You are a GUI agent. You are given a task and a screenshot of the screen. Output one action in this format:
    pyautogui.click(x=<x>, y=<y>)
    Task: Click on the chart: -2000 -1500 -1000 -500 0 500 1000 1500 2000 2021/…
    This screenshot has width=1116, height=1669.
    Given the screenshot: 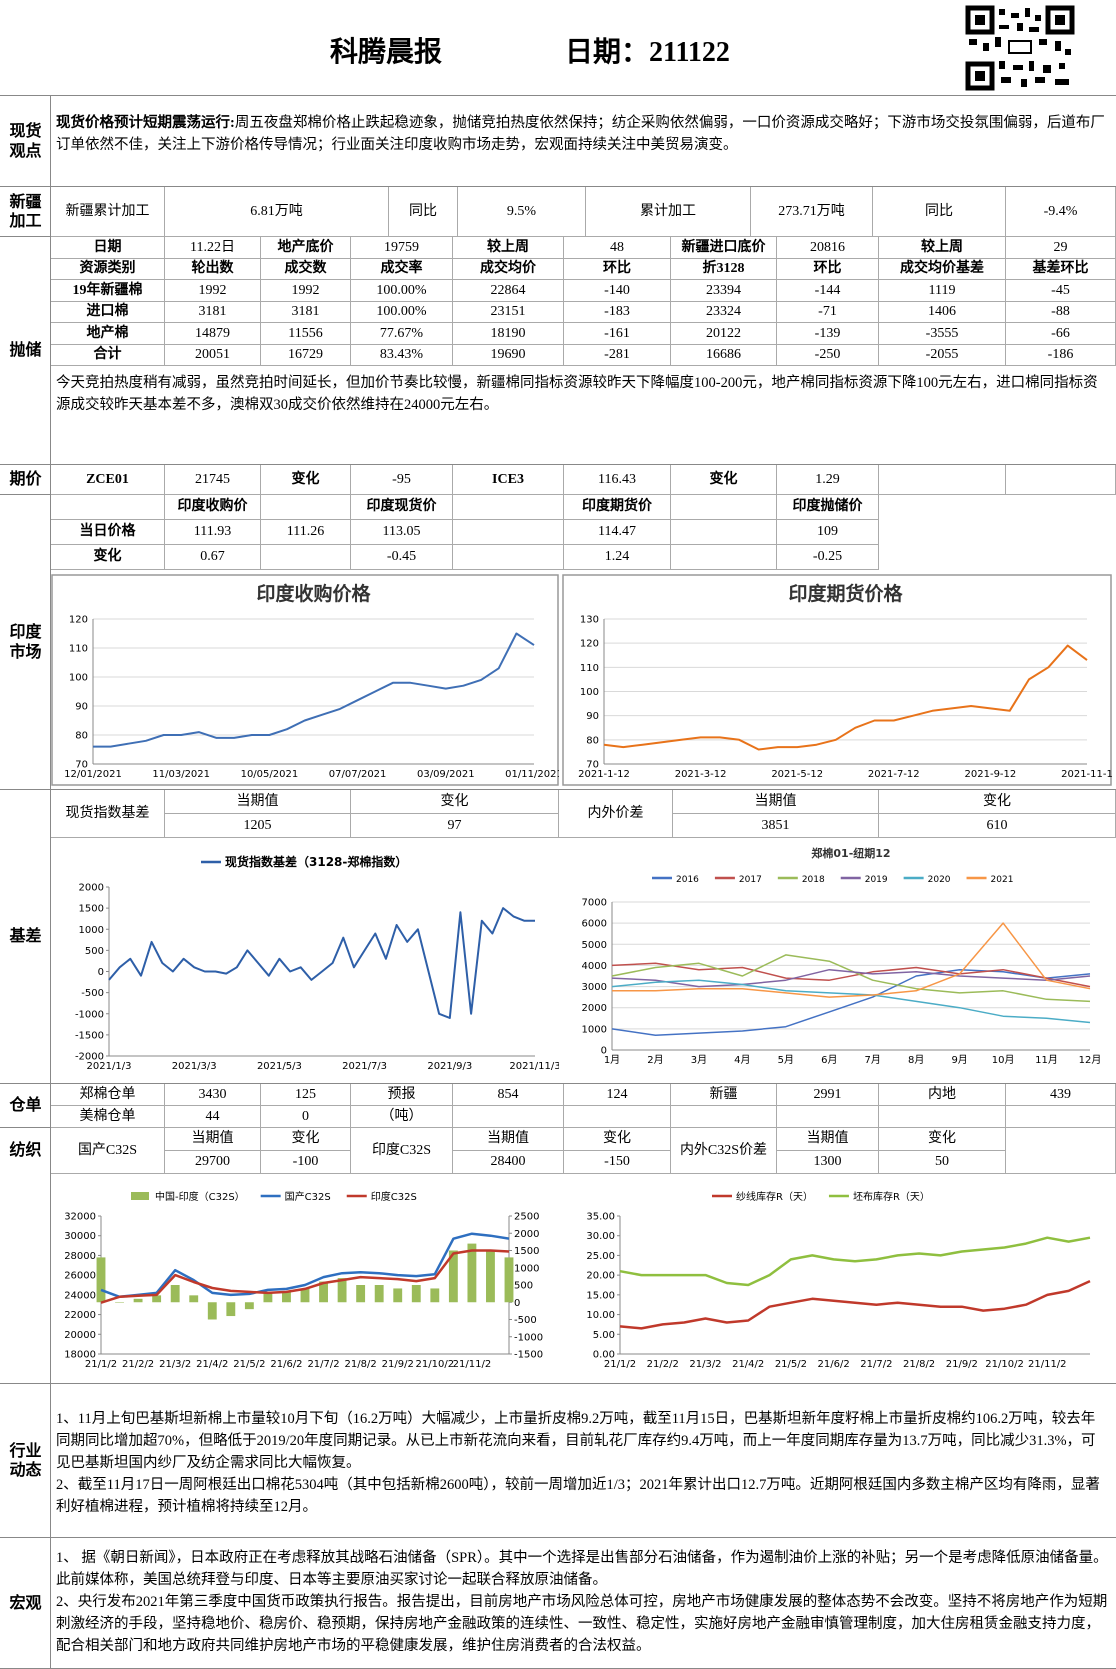 What is the action you would take?
    pyautogui.click(x=317, y=963)
    